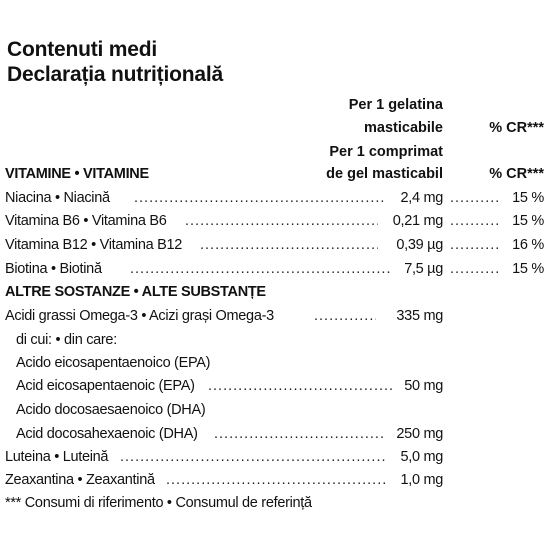 The width and height of the screenshot is (550, 550). Describe the element at coordinates (57, 457) in the screenshot. I see `nutrient-name: Luteina • Luteină` at that location.